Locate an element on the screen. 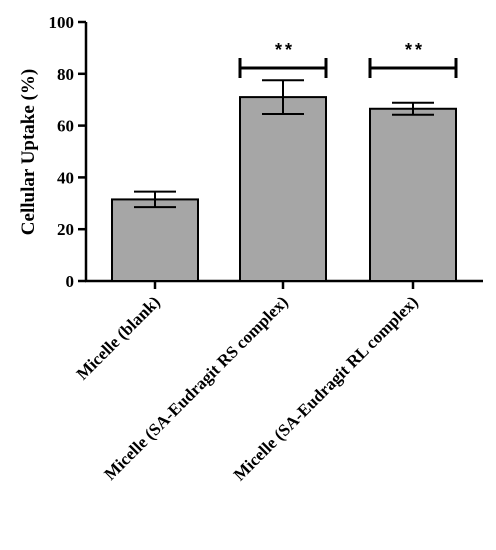 Image resolution: width=496 pixels, height=550 pixels. y-tick-label: 0 is located at coordinates (70, 281).